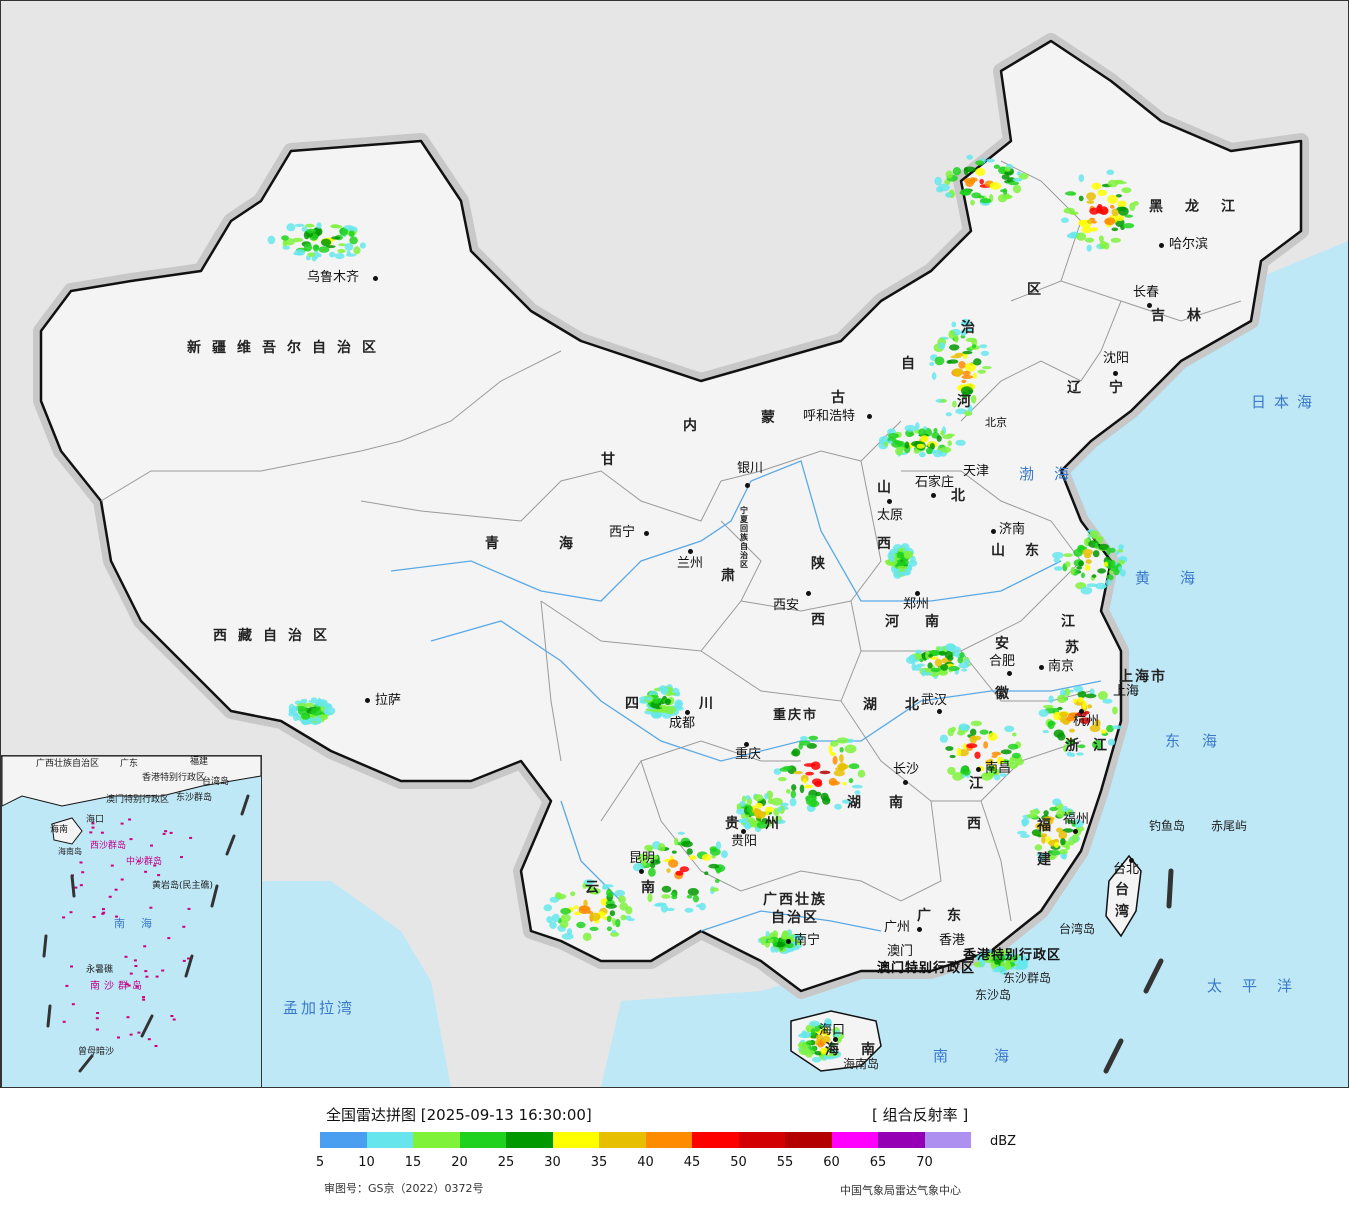 Image resolution: width=1349 pixels, height=1208 pixels. What do you see at coordinates (859, 803) in the screenshot?
I see `label-hunan-1: 湖` at bounding box center [859, 803].